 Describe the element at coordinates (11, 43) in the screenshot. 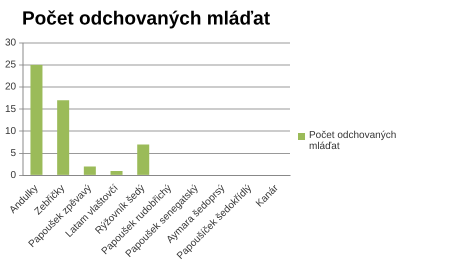

I see `y-tick-label: 30` at that location.